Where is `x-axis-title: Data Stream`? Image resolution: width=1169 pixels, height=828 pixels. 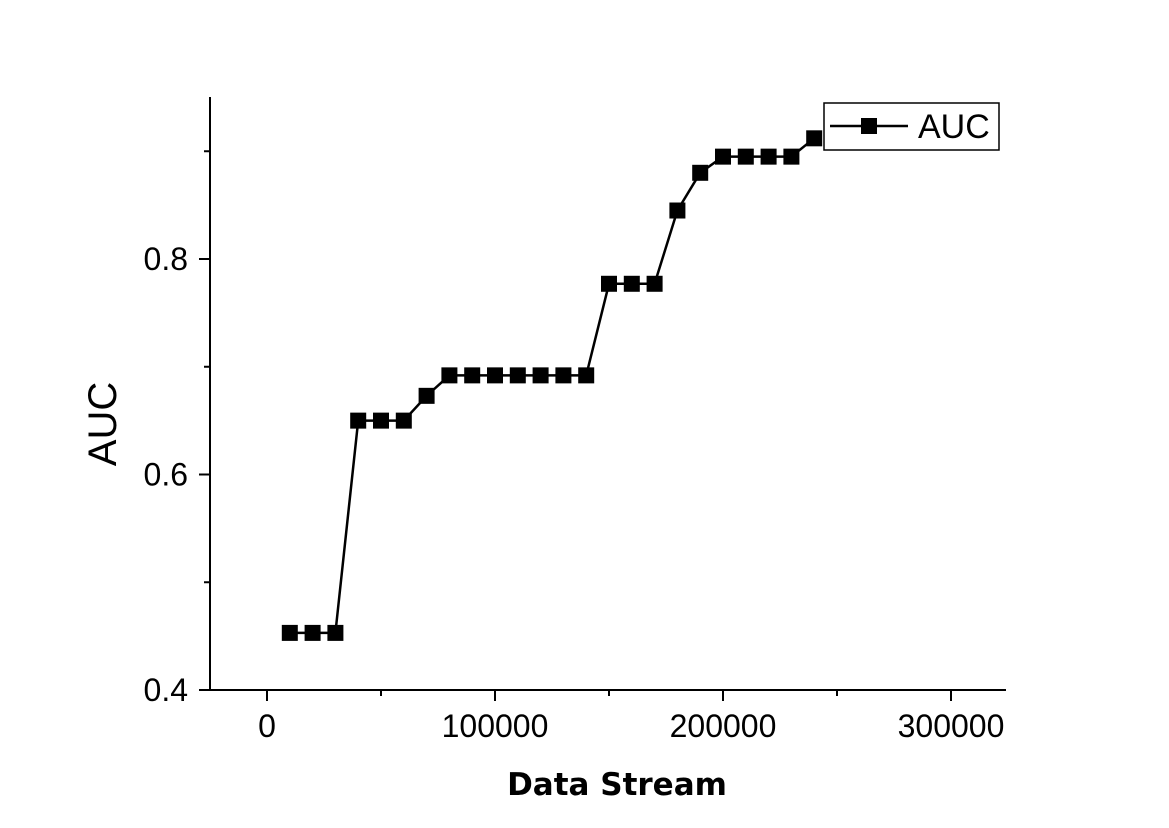 x-axis-title: Data Stream is located at coordinates (617, 785).